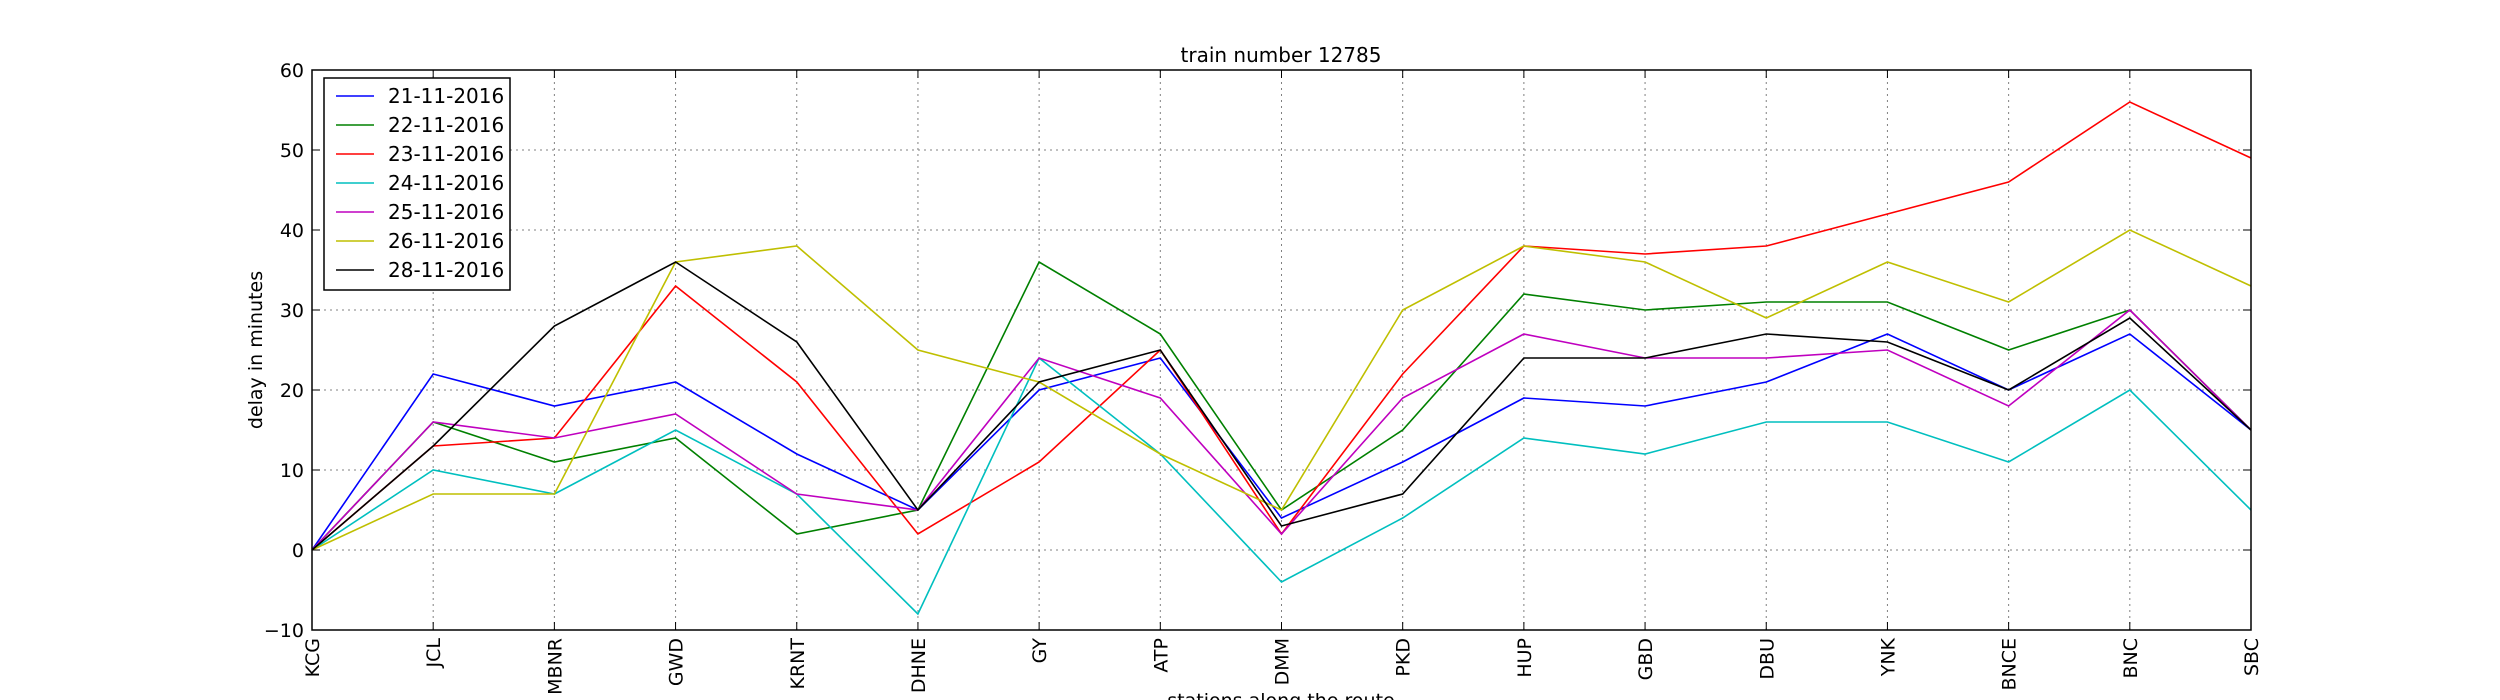  What do you see at coordinates (1525, 658) in the screenshot?
I see `x-tick-label: HUP` at bounding box center [1525, 658].